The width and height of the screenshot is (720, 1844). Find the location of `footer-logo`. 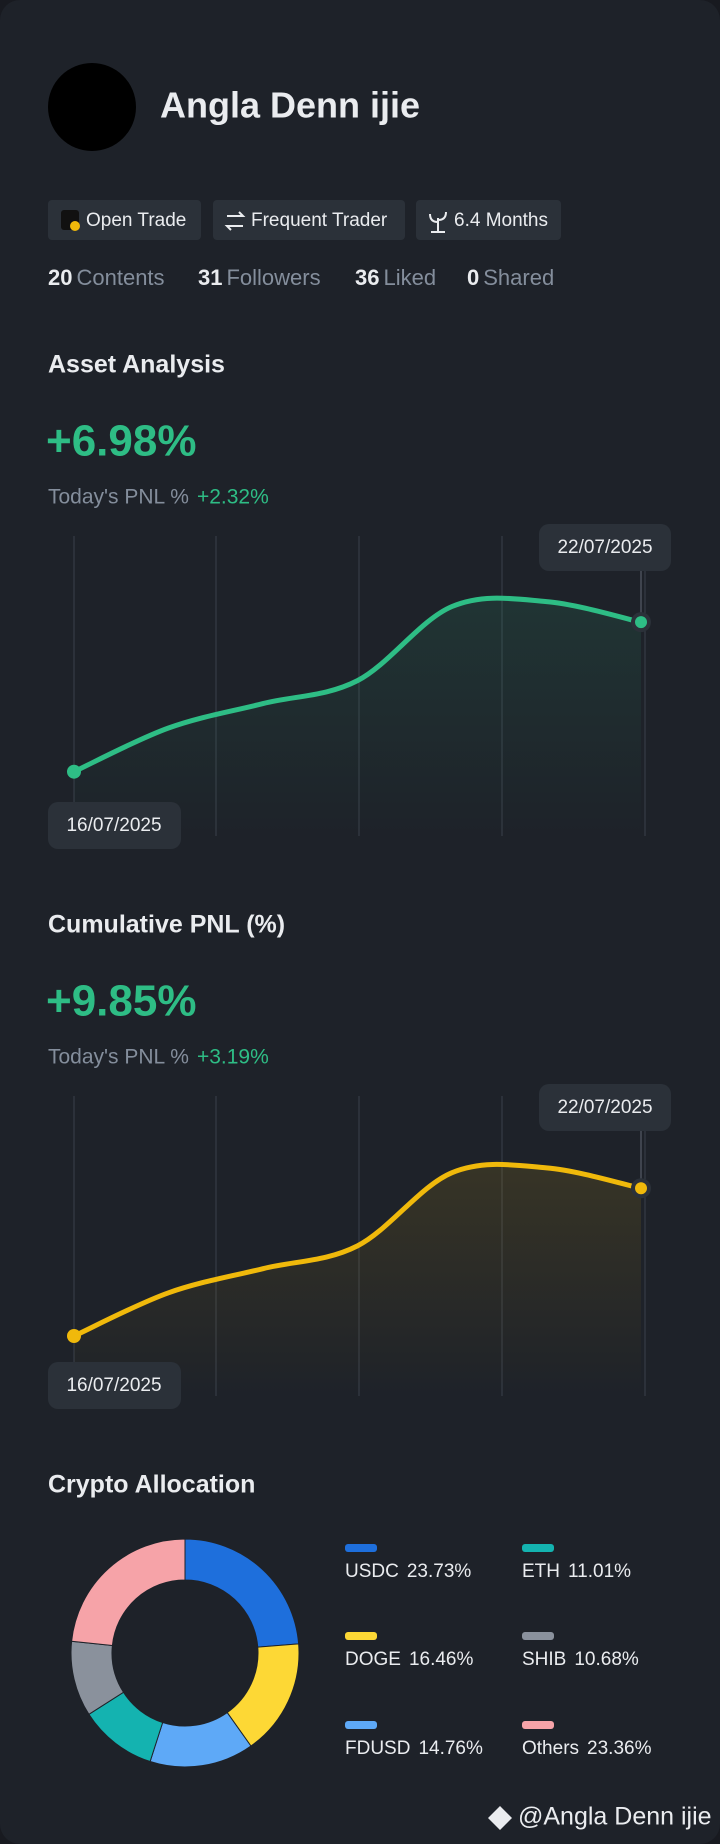

footer-logo is located at coordinates (500, 1818).